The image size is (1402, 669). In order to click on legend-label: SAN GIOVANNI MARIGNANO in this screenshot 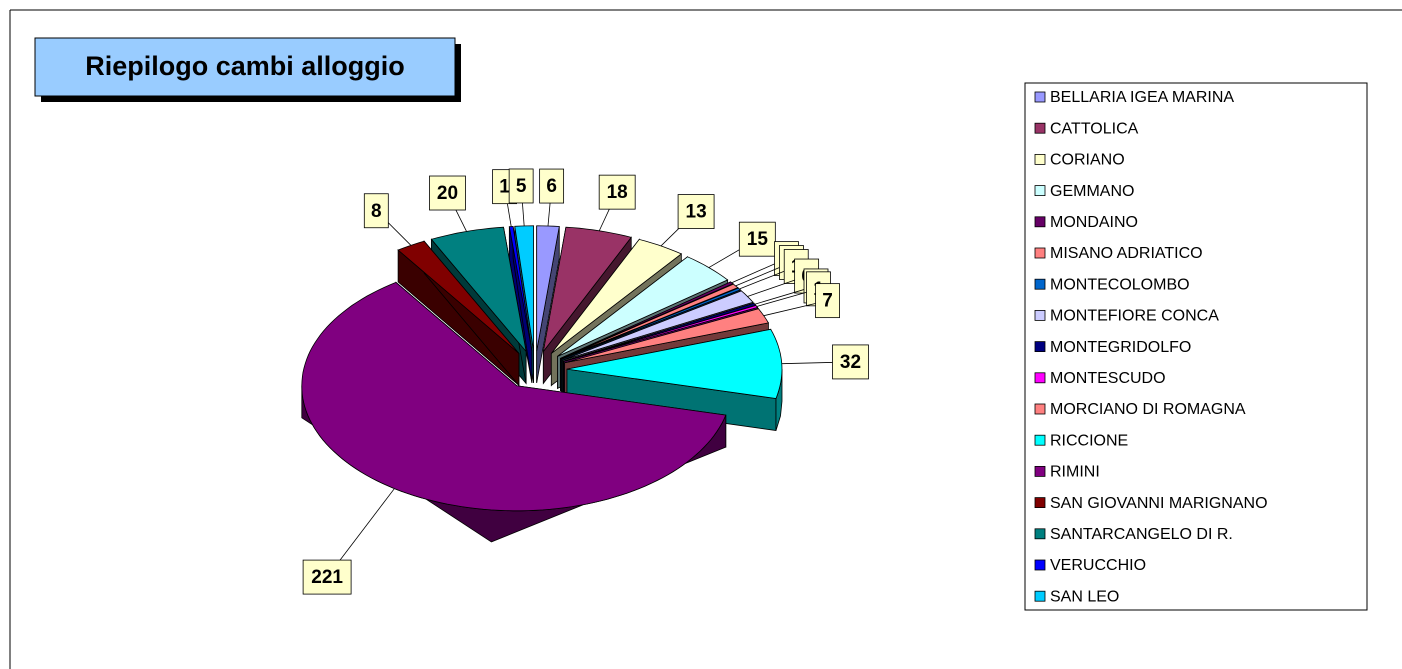, I will do `click(1159, 503)`.